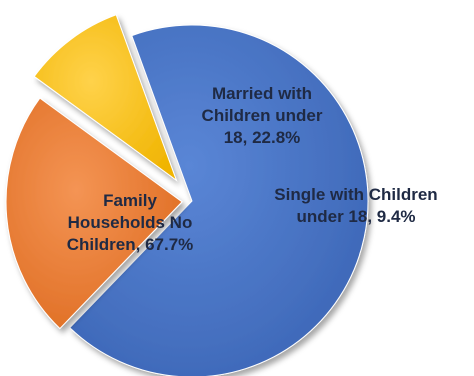  What do you see at coordinates (130, 200) in the screenshot?
I see `slice-label-line: Family` at bounding box center [130, 200].